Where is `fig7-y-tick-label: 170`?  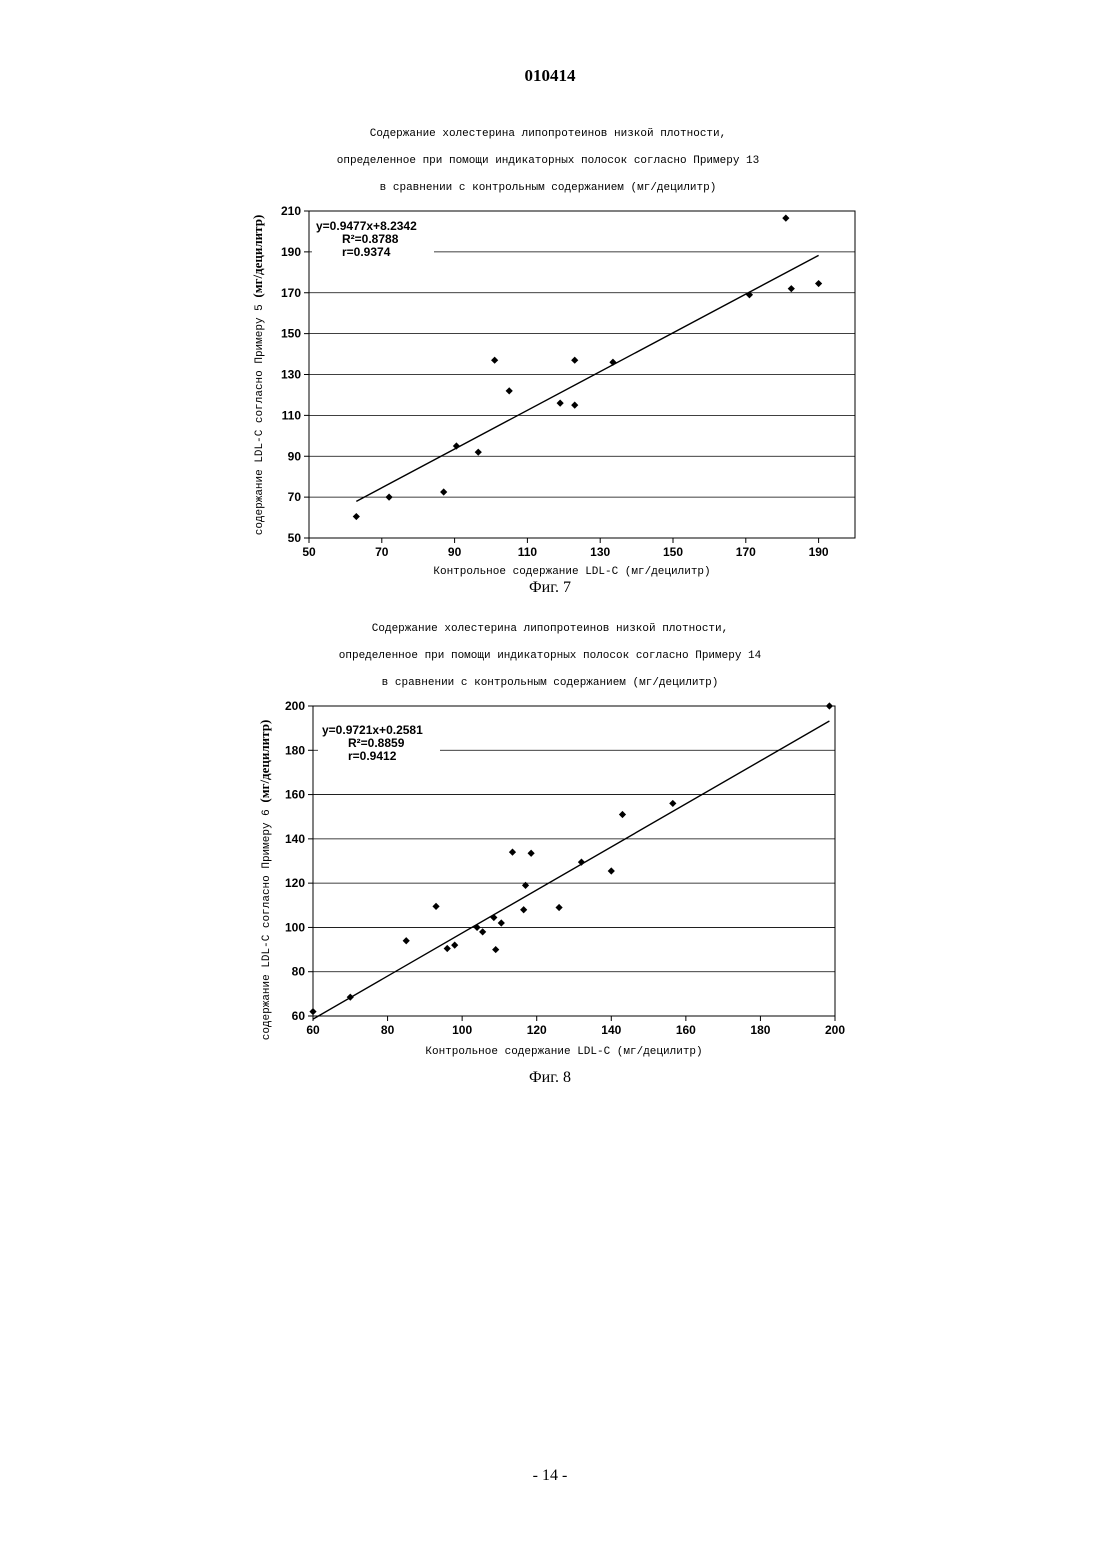 fig7-y-tick-label: 170 is located at coordinates (291, 293).